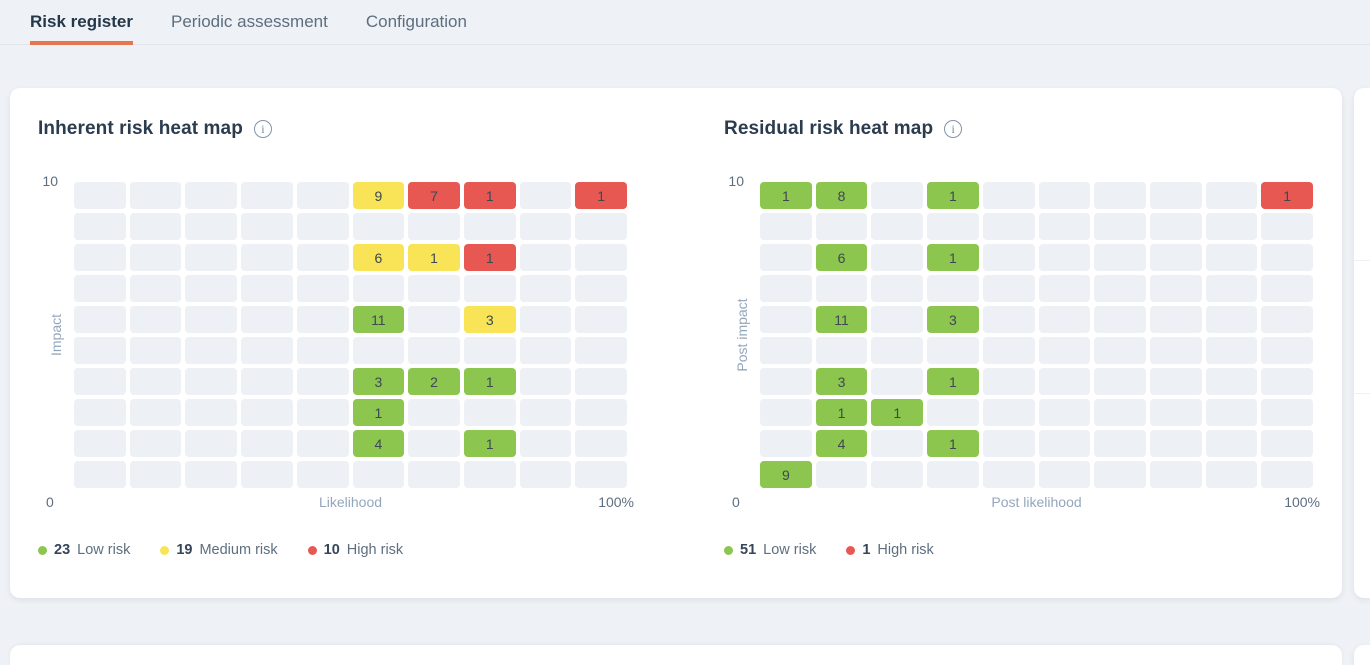 This screenshot has width=1370, height=665. What do you see at coordinates (841, 257) in the screenshot?
I see `heatmap-cell-low: 6` at bounding box center [841, 257].